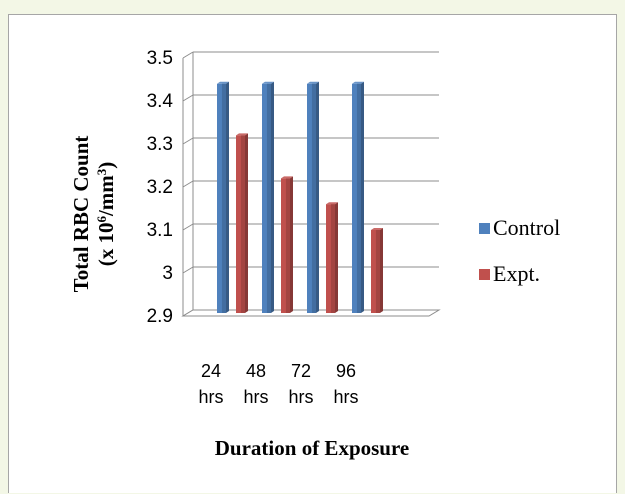  I want to click on y-axis-title-line2: (x 106/mm3), so click(106, 214).